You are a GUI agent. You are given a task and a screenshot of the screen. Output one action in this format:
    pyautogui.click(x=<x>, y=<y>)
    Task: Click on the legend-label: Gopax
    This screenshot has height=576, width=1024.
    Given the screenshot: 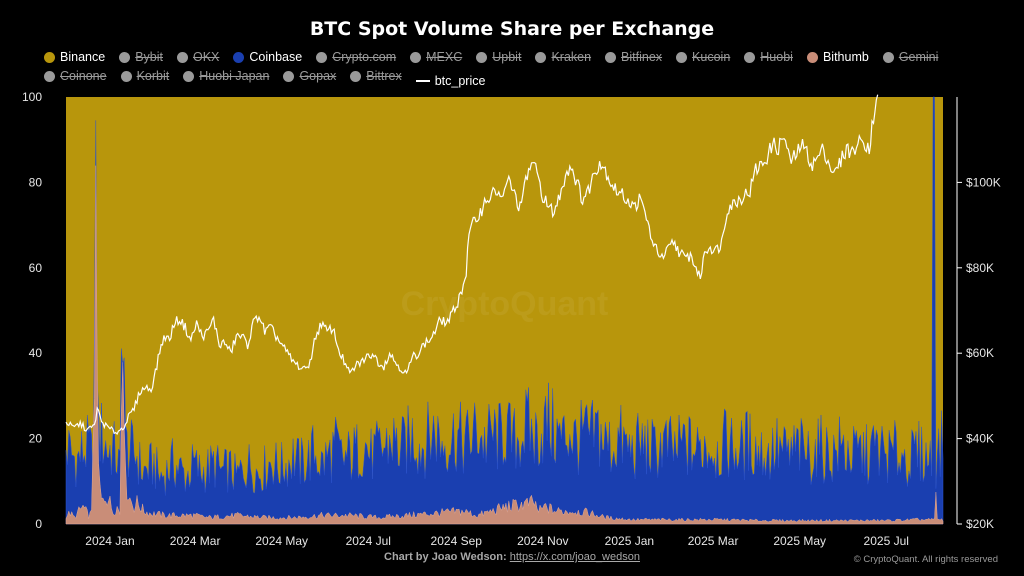 What is the action you would take?
    pyautogui.click(x=318, y=76)
    